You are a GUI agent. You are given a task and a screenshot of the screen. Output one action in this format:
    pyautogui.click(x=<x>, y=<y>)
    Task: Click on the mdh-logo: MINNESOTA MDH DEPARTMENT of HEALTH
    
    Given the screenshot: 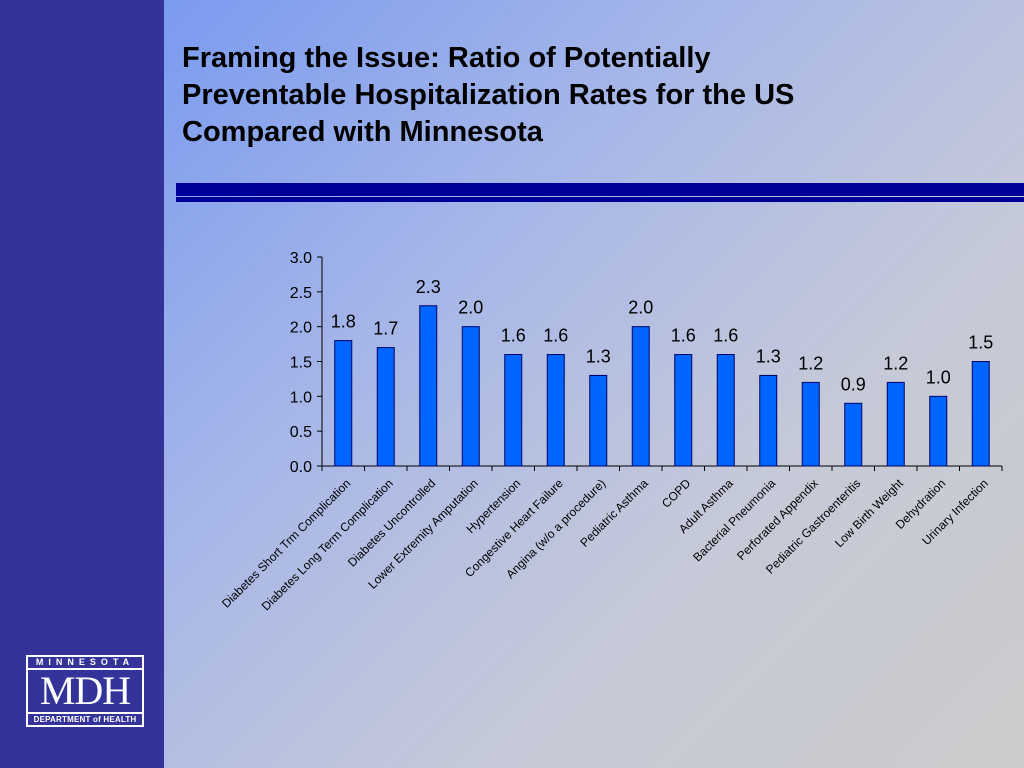 What is the action you would take?
    pyautogui.click(x=85, y=691)
    